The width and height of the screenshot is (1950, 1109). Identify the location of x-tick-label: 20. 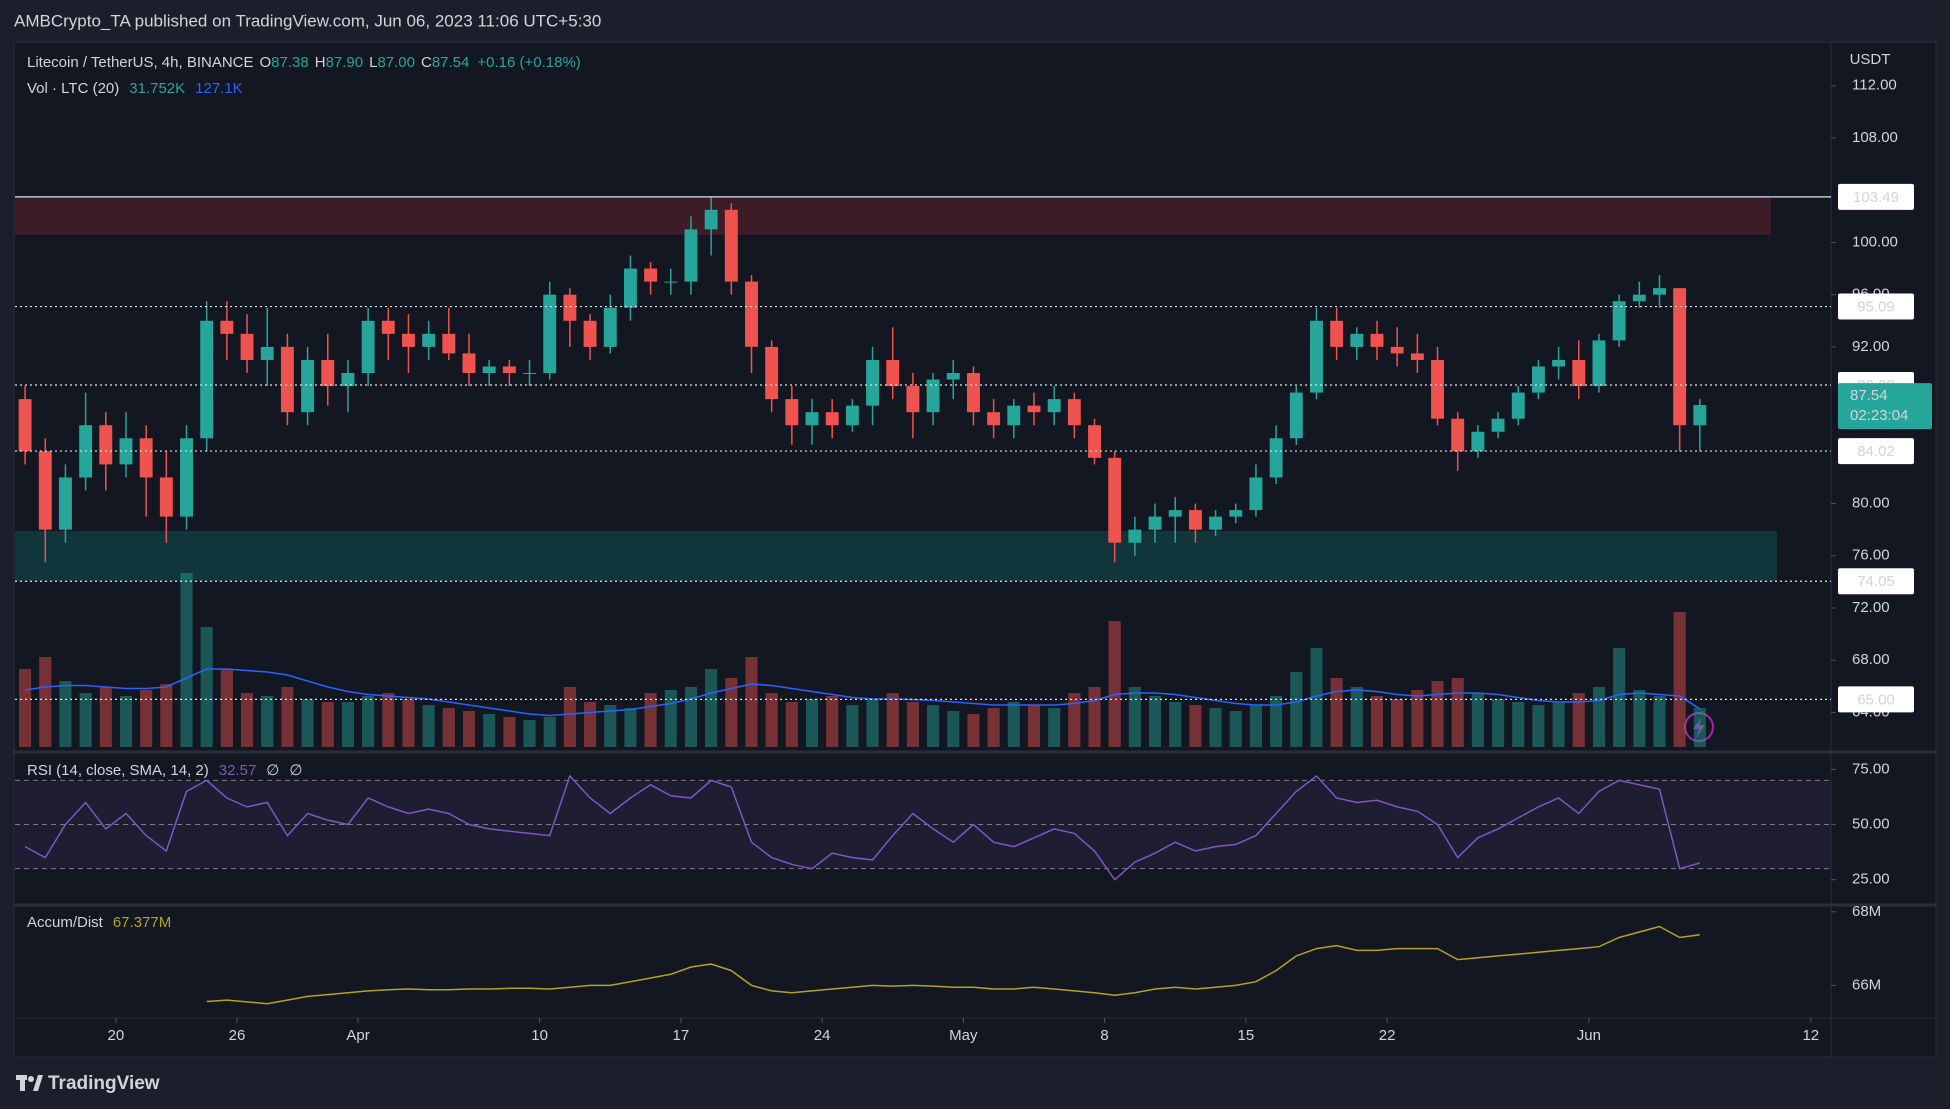
(116, 1035).